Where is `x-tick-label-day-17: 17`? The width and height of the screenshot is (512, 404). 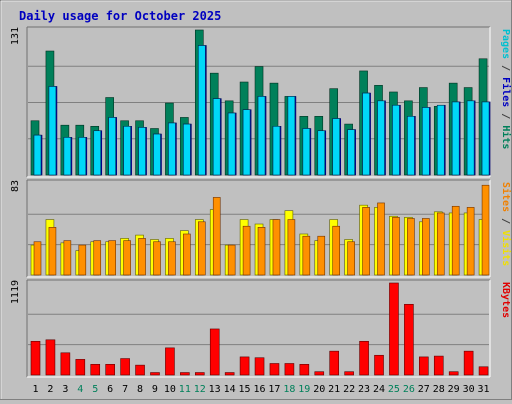
x-tick-label-day-17: 17 is located at coordinates (274, 389).